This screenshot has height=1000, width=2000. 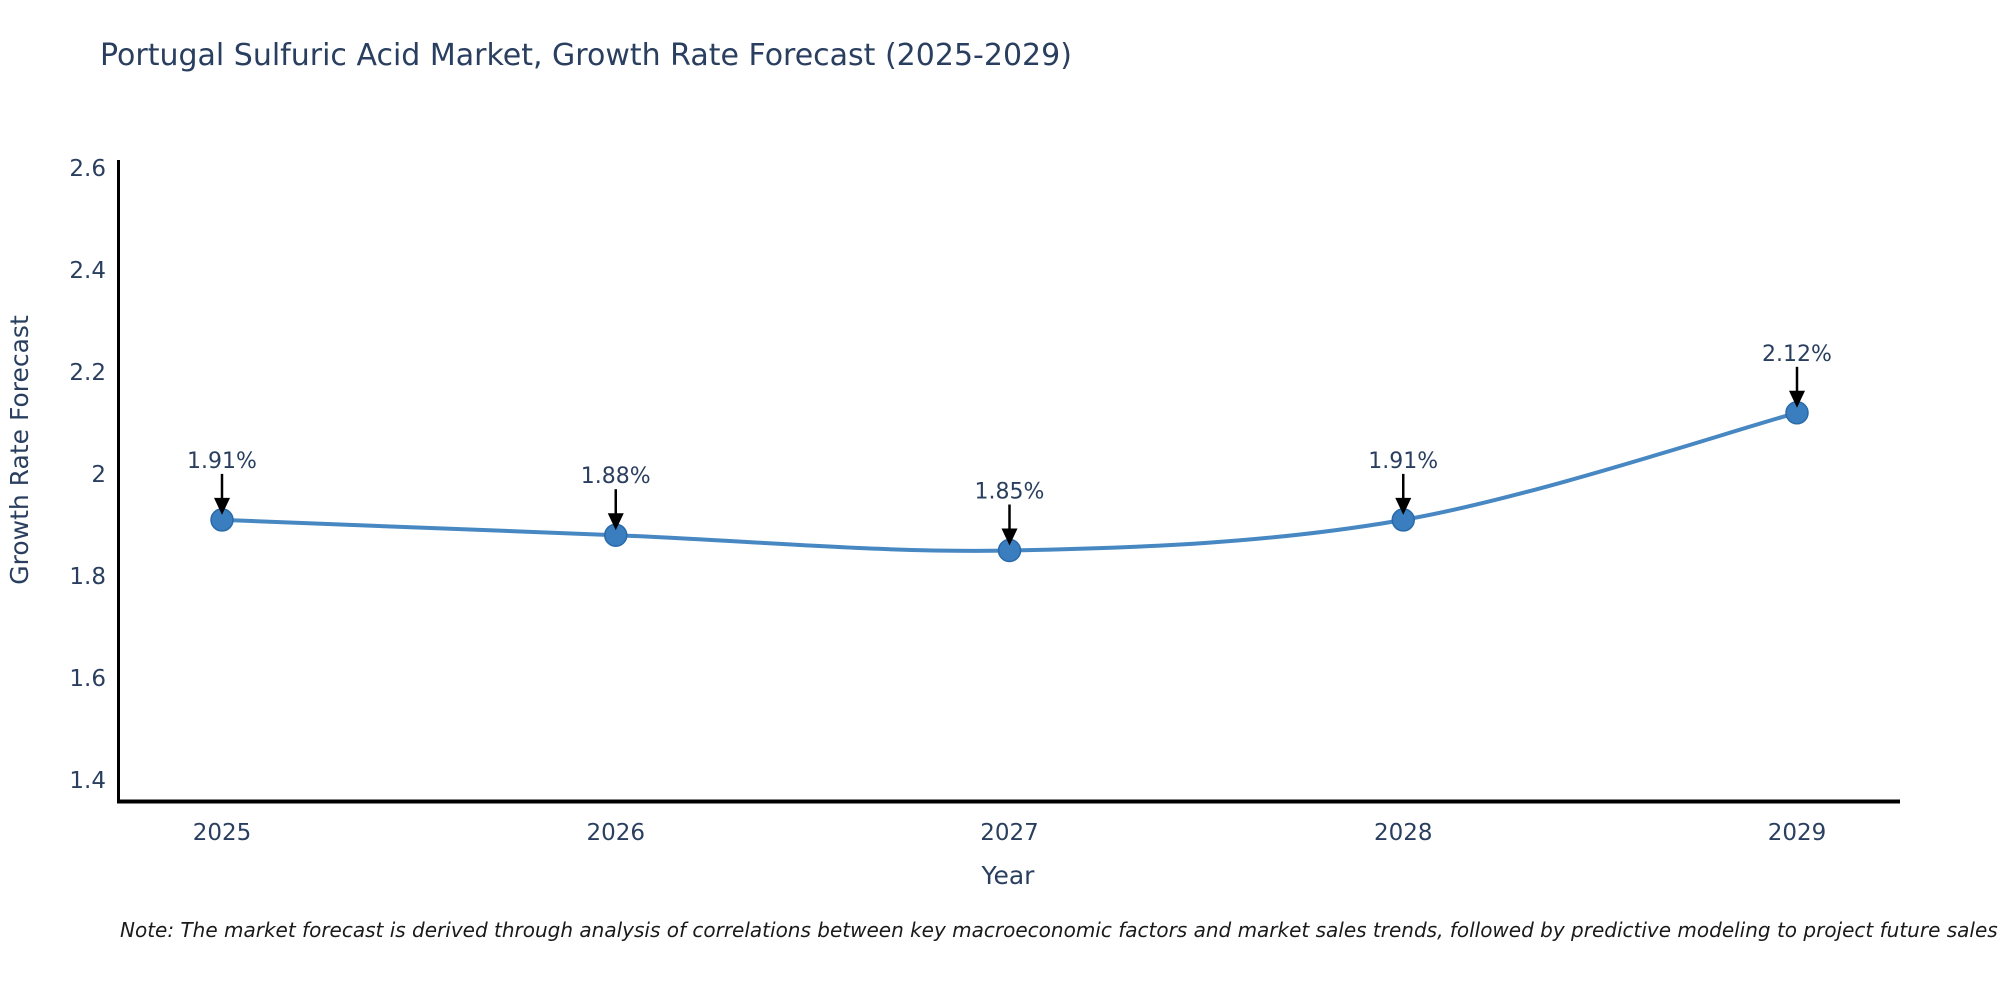 What do you see at coordinates (1797, 354) in the screenshot?
I see `data-point-label: 2.12%` at bounding box center [1797, 354].